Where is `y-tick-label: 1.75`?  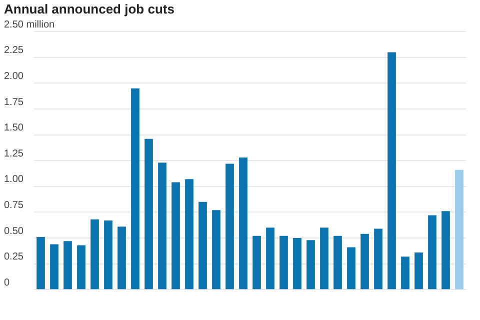
y-tick-label: 1.75 is located at coordinates (14, 102).